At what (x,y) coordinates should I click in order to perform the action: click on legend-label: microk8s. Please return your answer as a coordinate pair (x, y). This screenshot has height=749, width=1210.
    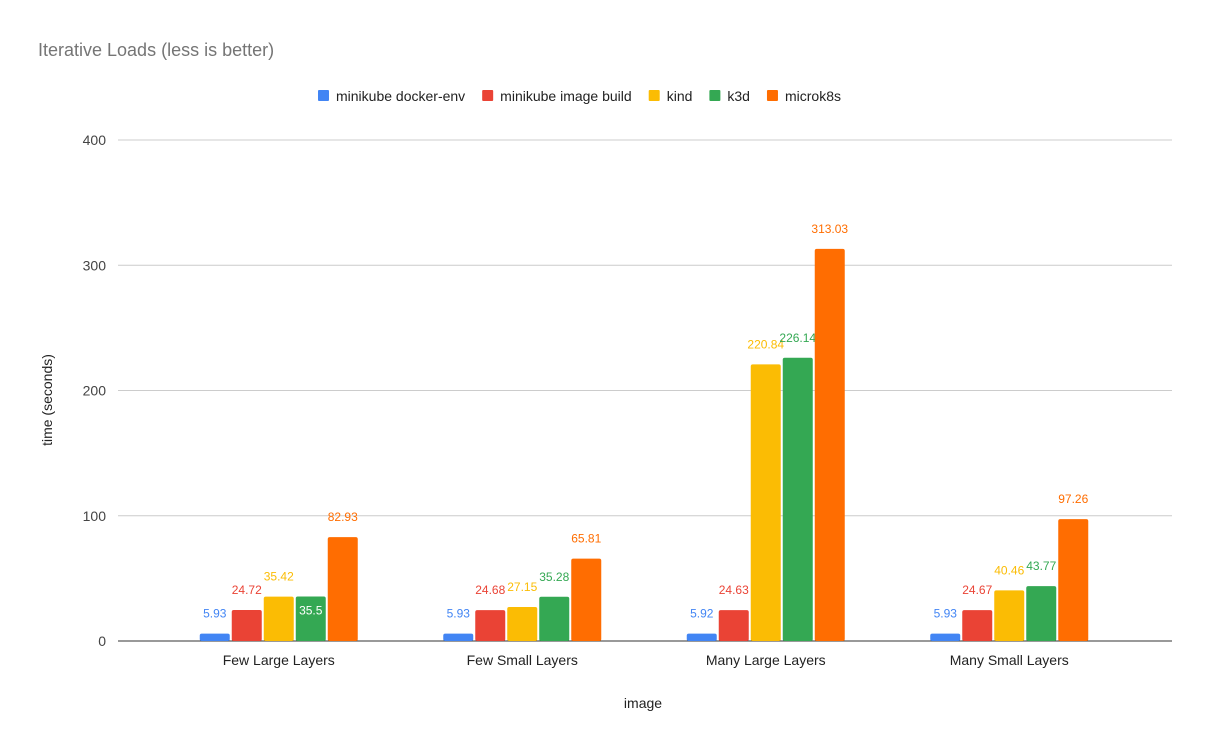
    Looking at the image, I should click on (813, 96).